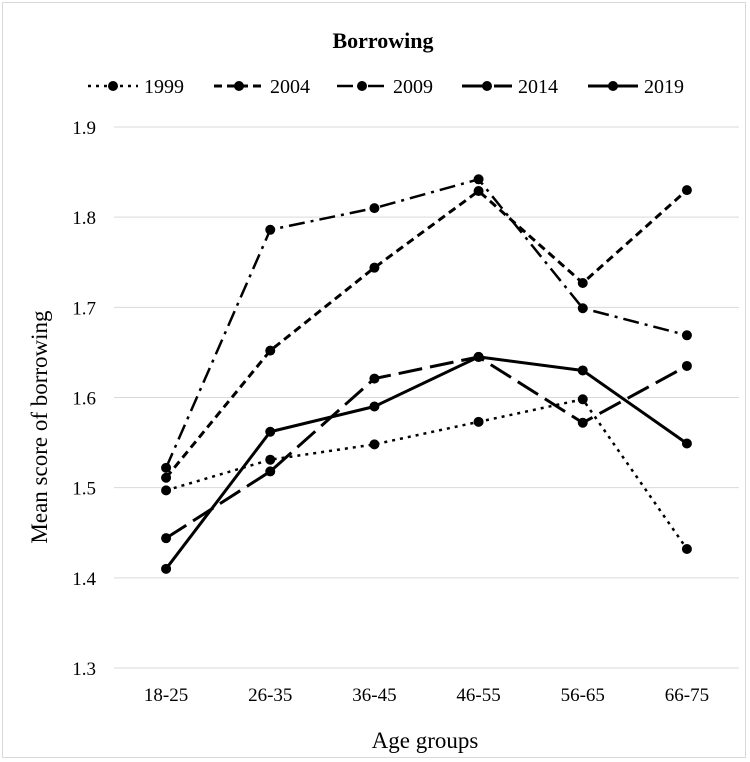 The image size is (750, 762). I want to click on x-tick-label: 26-35, so click(270, 695).